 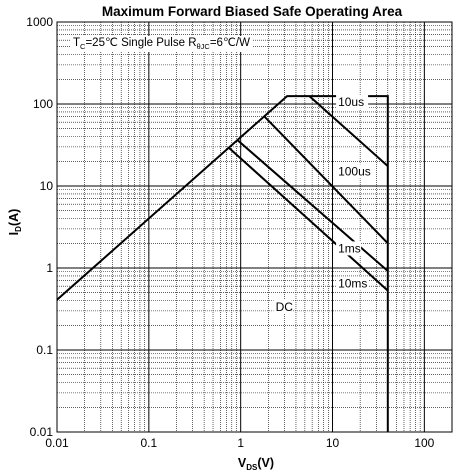 I want to click on series-label-10ms: 10ms, so click(x=352, y=283).